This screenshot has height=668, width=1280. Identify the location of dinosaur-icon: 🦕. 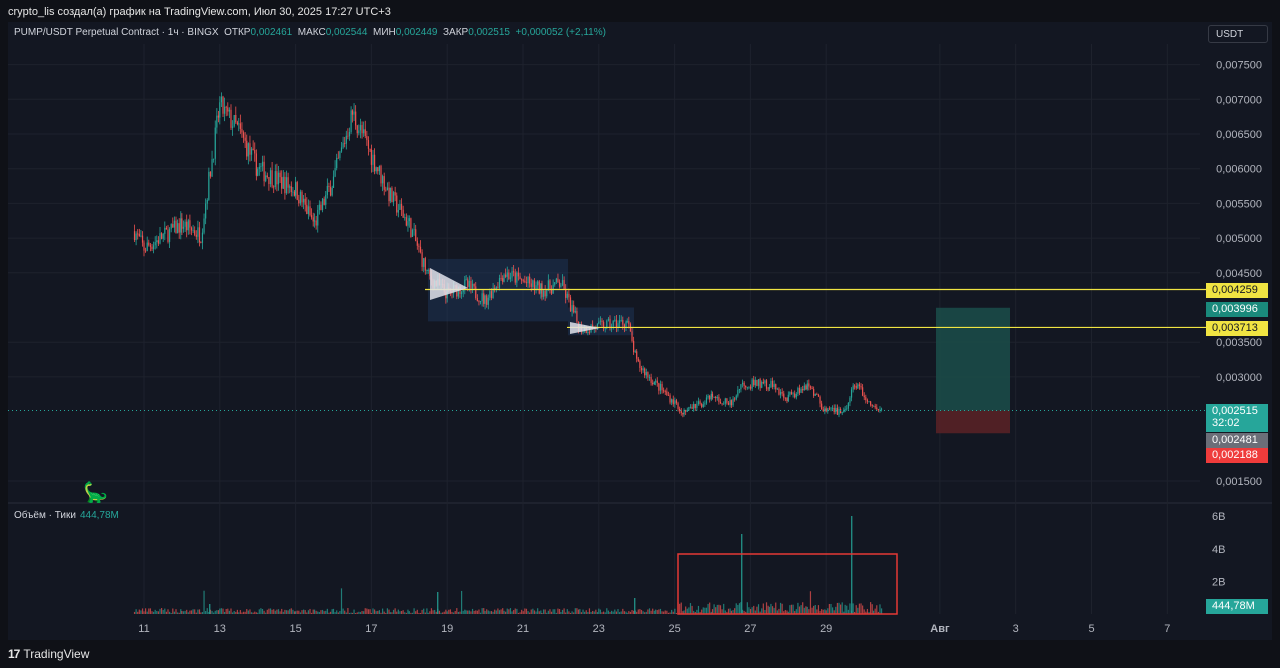
(95, 492).